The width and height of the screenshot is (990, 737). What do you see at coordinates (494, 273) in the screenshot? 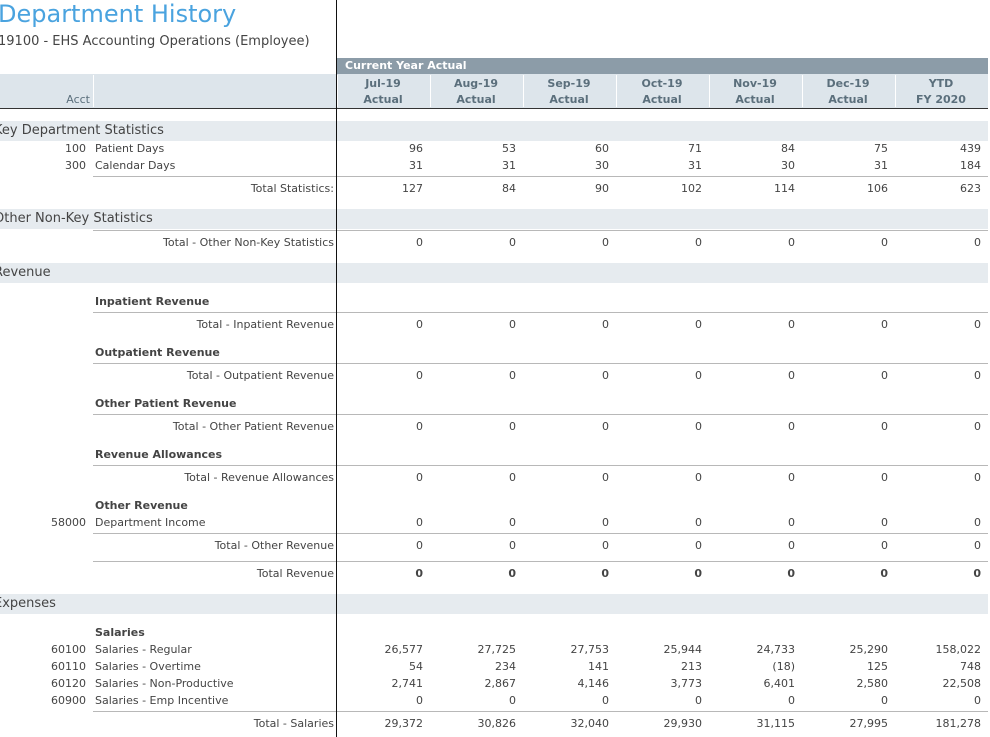
I see `section-revenue: Revenue` at bounding box center [494, 273].